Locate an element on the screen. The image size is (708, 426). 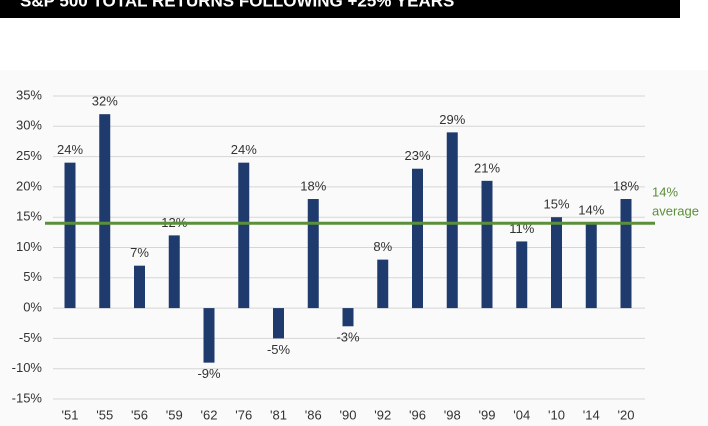
x-tick-label: '98 is located at coordinates (452, 414).